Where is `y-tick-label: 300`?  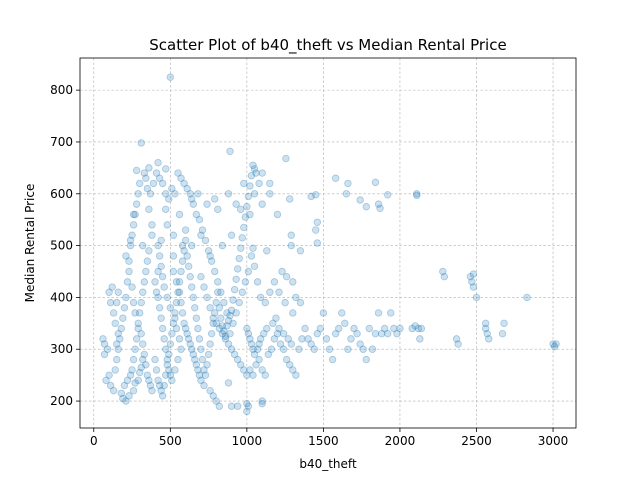
y-tick-label: 300 is located at coordinates (61, 349).